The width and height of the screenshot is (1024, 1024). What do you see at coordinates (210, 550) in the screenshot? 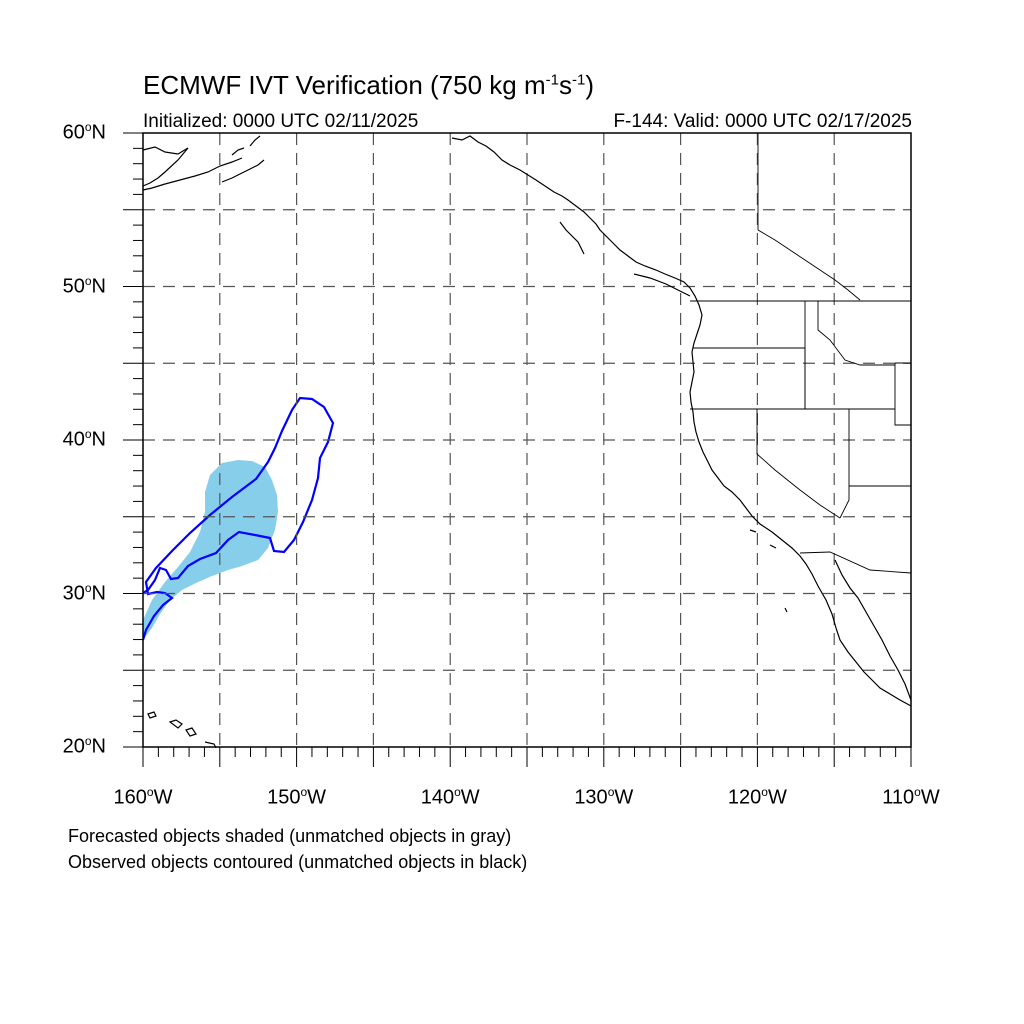
I see `forecast-object` at bounding box center [210, 550].